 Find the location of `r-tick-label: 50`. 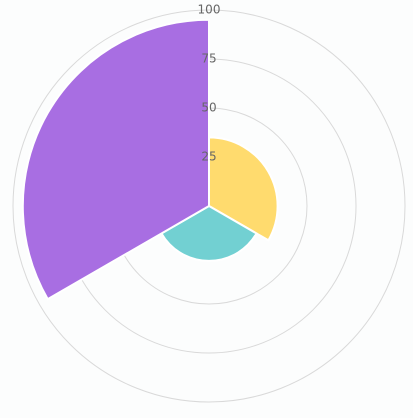

r-tick-label: 50 is located at coordinates (208, 108).